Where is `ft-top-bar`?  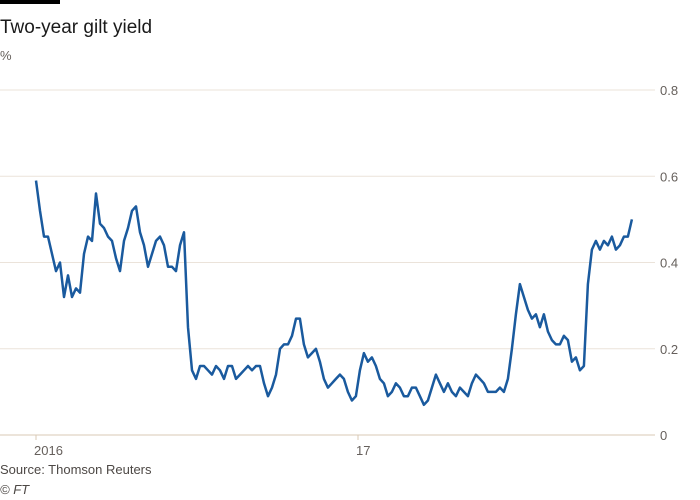 ft-top-bar is located at coordinates (30, 2).